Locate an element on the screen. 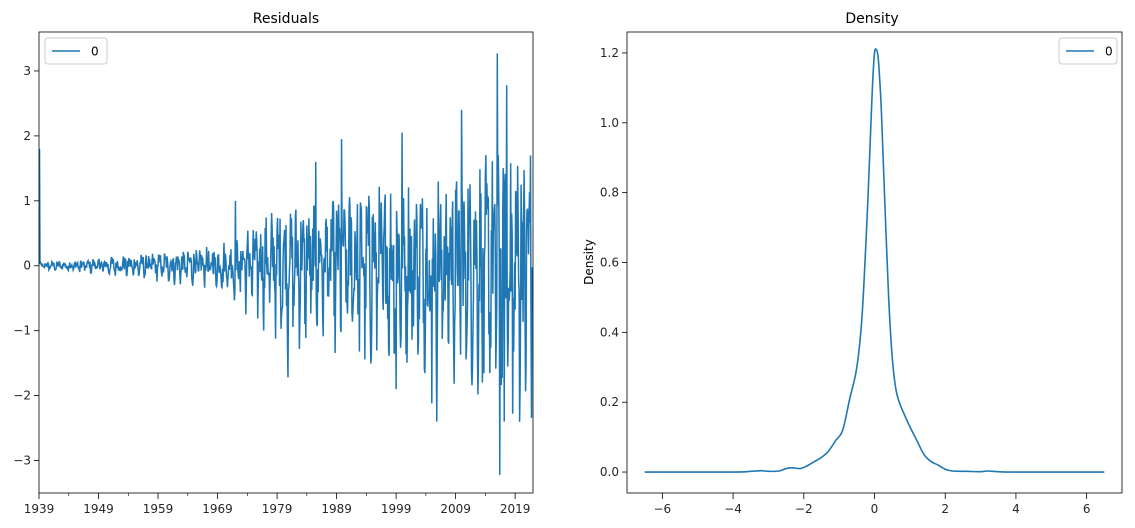  density-y-tick-label: 1.0 is located at coordinates (609, 123).